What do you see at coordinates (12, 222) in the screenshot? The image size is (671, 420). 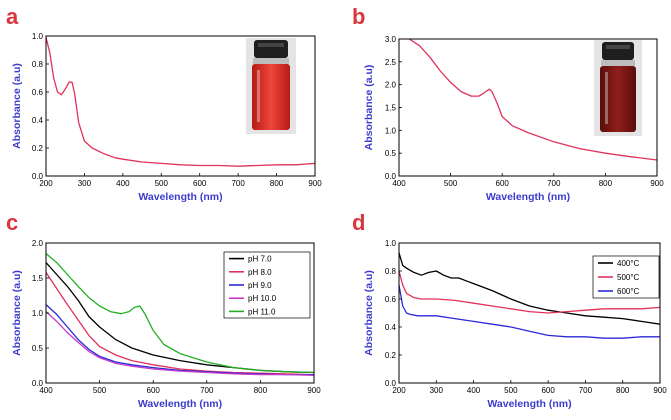 I see `panel-letter: c` at bounding box center [12, 222].